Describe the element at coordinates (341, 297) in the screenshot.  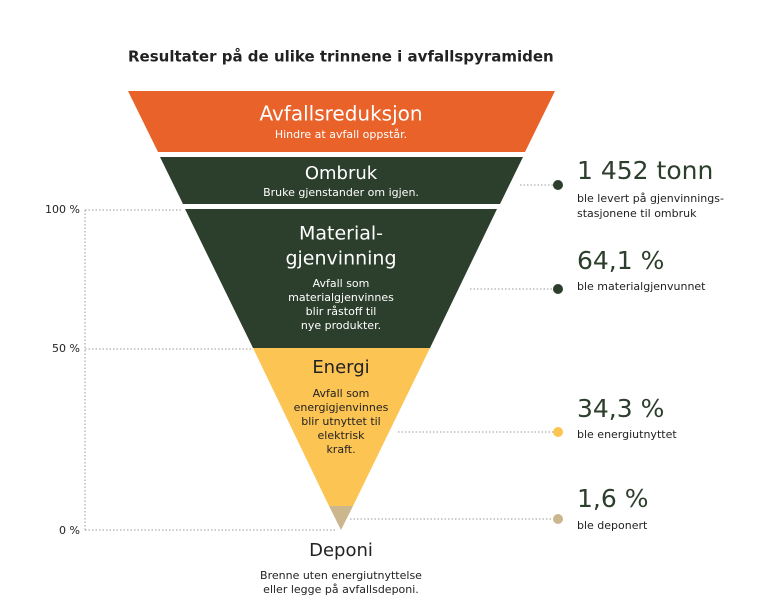
I see `level-desc: materialgjenvinnes` at that location.